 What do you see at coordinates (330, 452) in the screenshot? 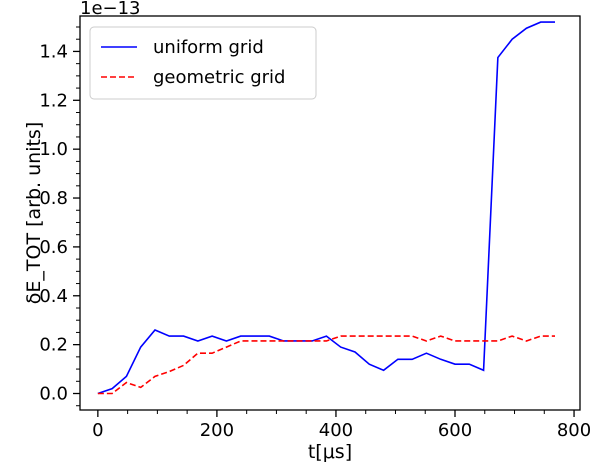
I see `x-axis-label: t[μs]` at bounding box center [330, 452].